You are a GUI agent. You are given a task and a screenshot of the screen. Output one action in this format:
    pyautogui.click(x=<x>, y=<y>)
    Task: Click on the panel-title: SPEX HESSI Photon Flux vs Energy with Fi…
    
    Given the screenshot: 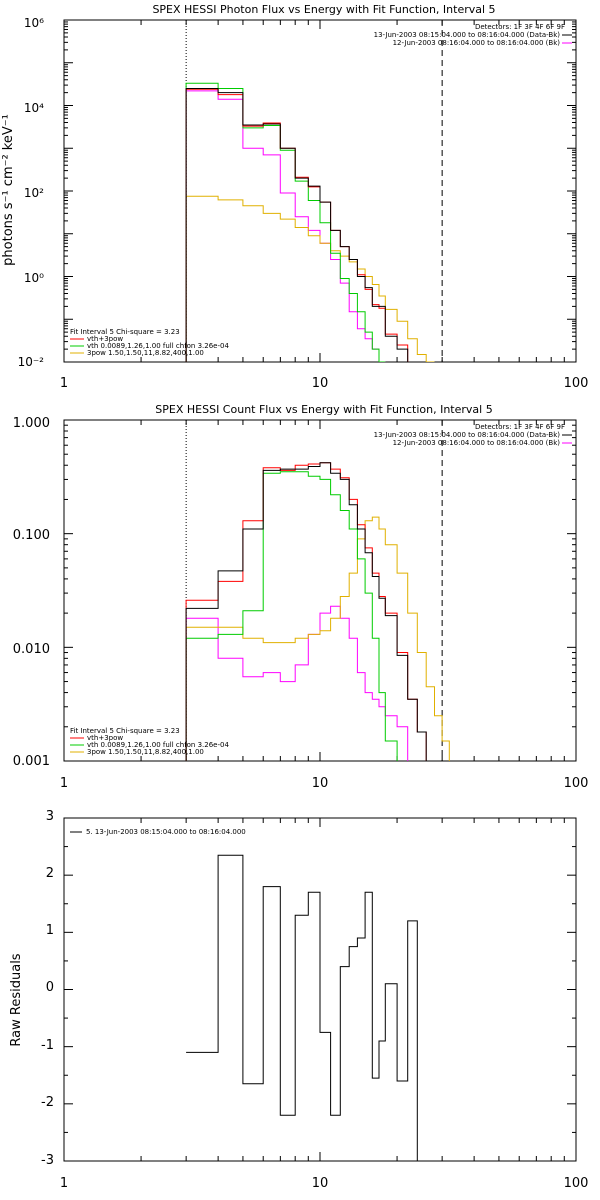 What is the action you would take?
    pyautogui.click(x=323, y=9)
    